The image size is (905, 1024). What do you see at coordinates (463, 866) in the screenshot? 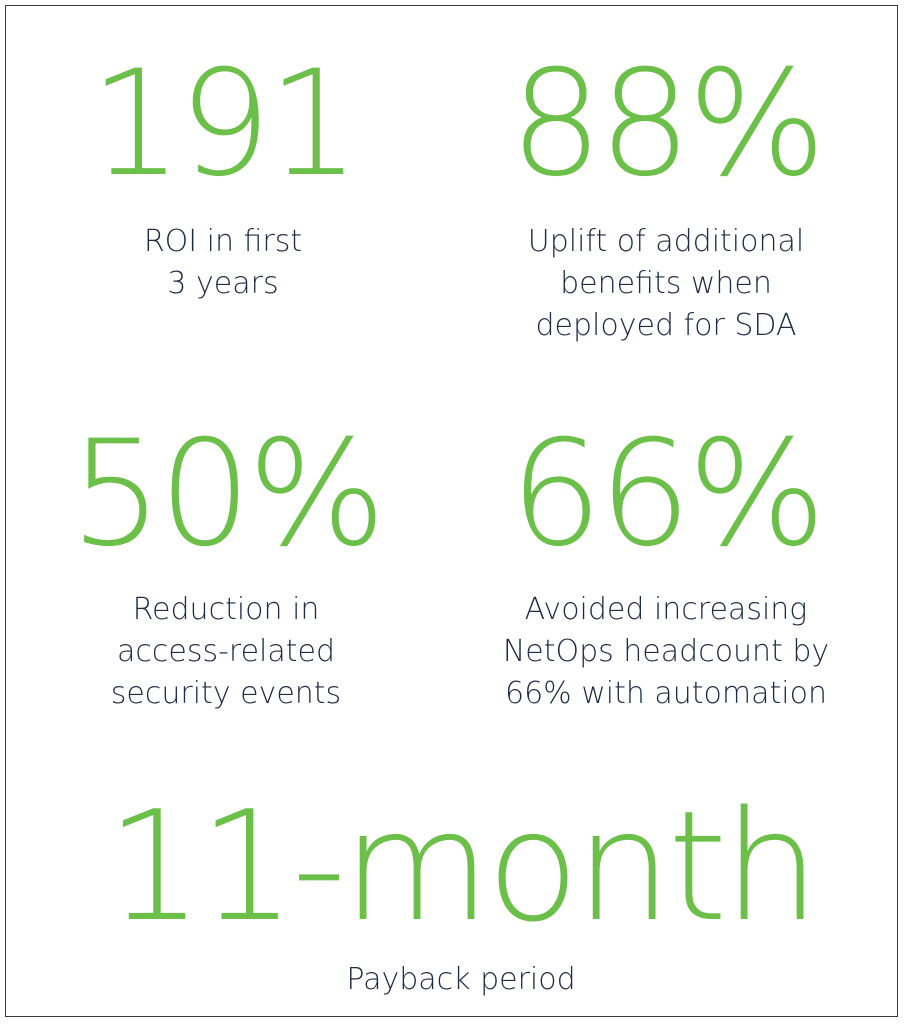
I see `stat-value: 11-month` at bounding box center [463, 866].